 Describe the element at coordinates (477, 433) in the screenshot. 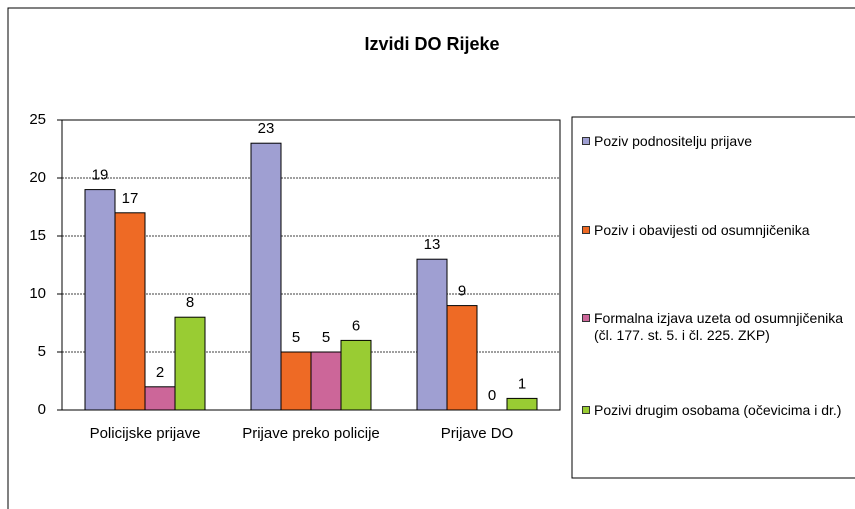

I see `x-tick-label: Prijave DO` at that location.